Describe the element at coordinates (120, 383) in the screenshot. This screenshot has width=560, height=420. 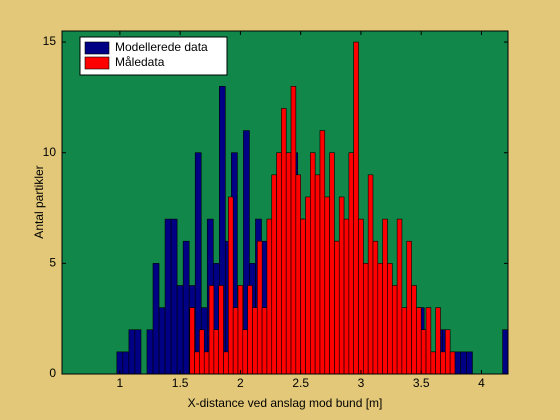
I see `x-tick-label: 1` at that location.